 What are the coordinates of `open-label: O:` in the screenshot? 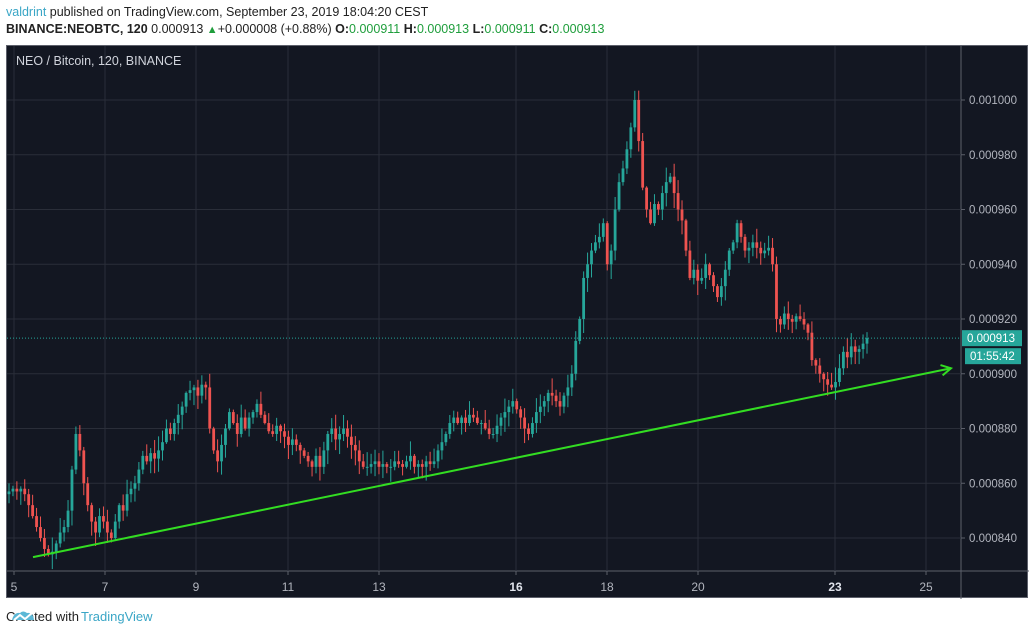 It's located at (342, 29).